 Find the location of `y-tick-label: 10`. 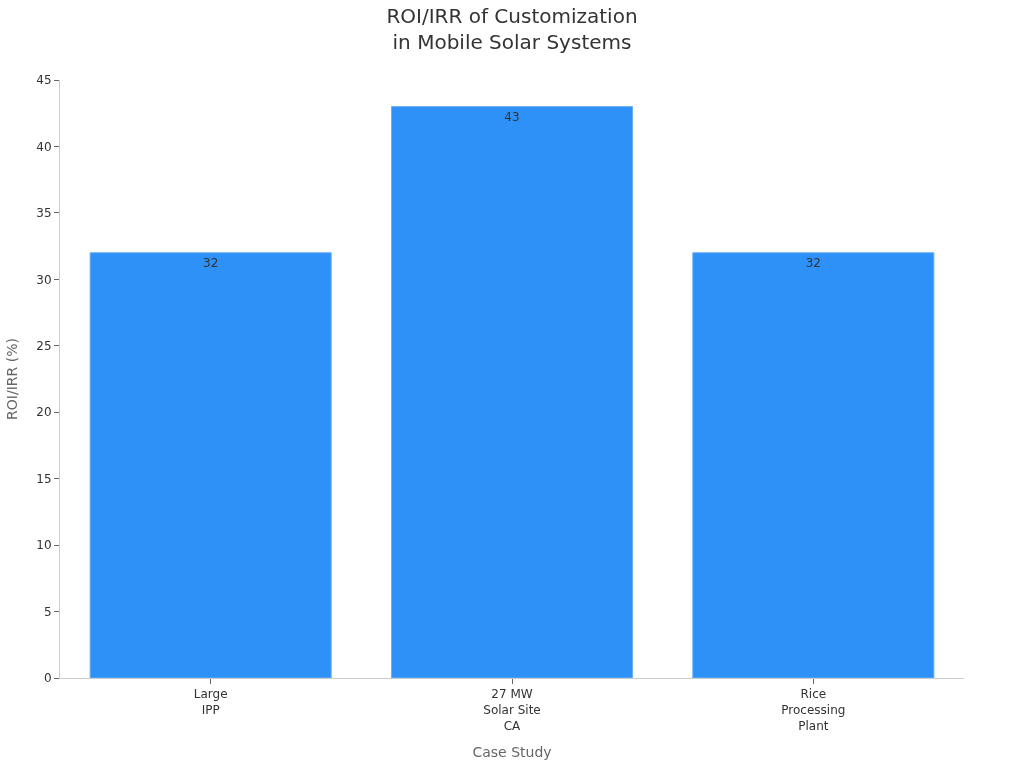

y-tick-label: 10 is located at coordinates (44, 545).